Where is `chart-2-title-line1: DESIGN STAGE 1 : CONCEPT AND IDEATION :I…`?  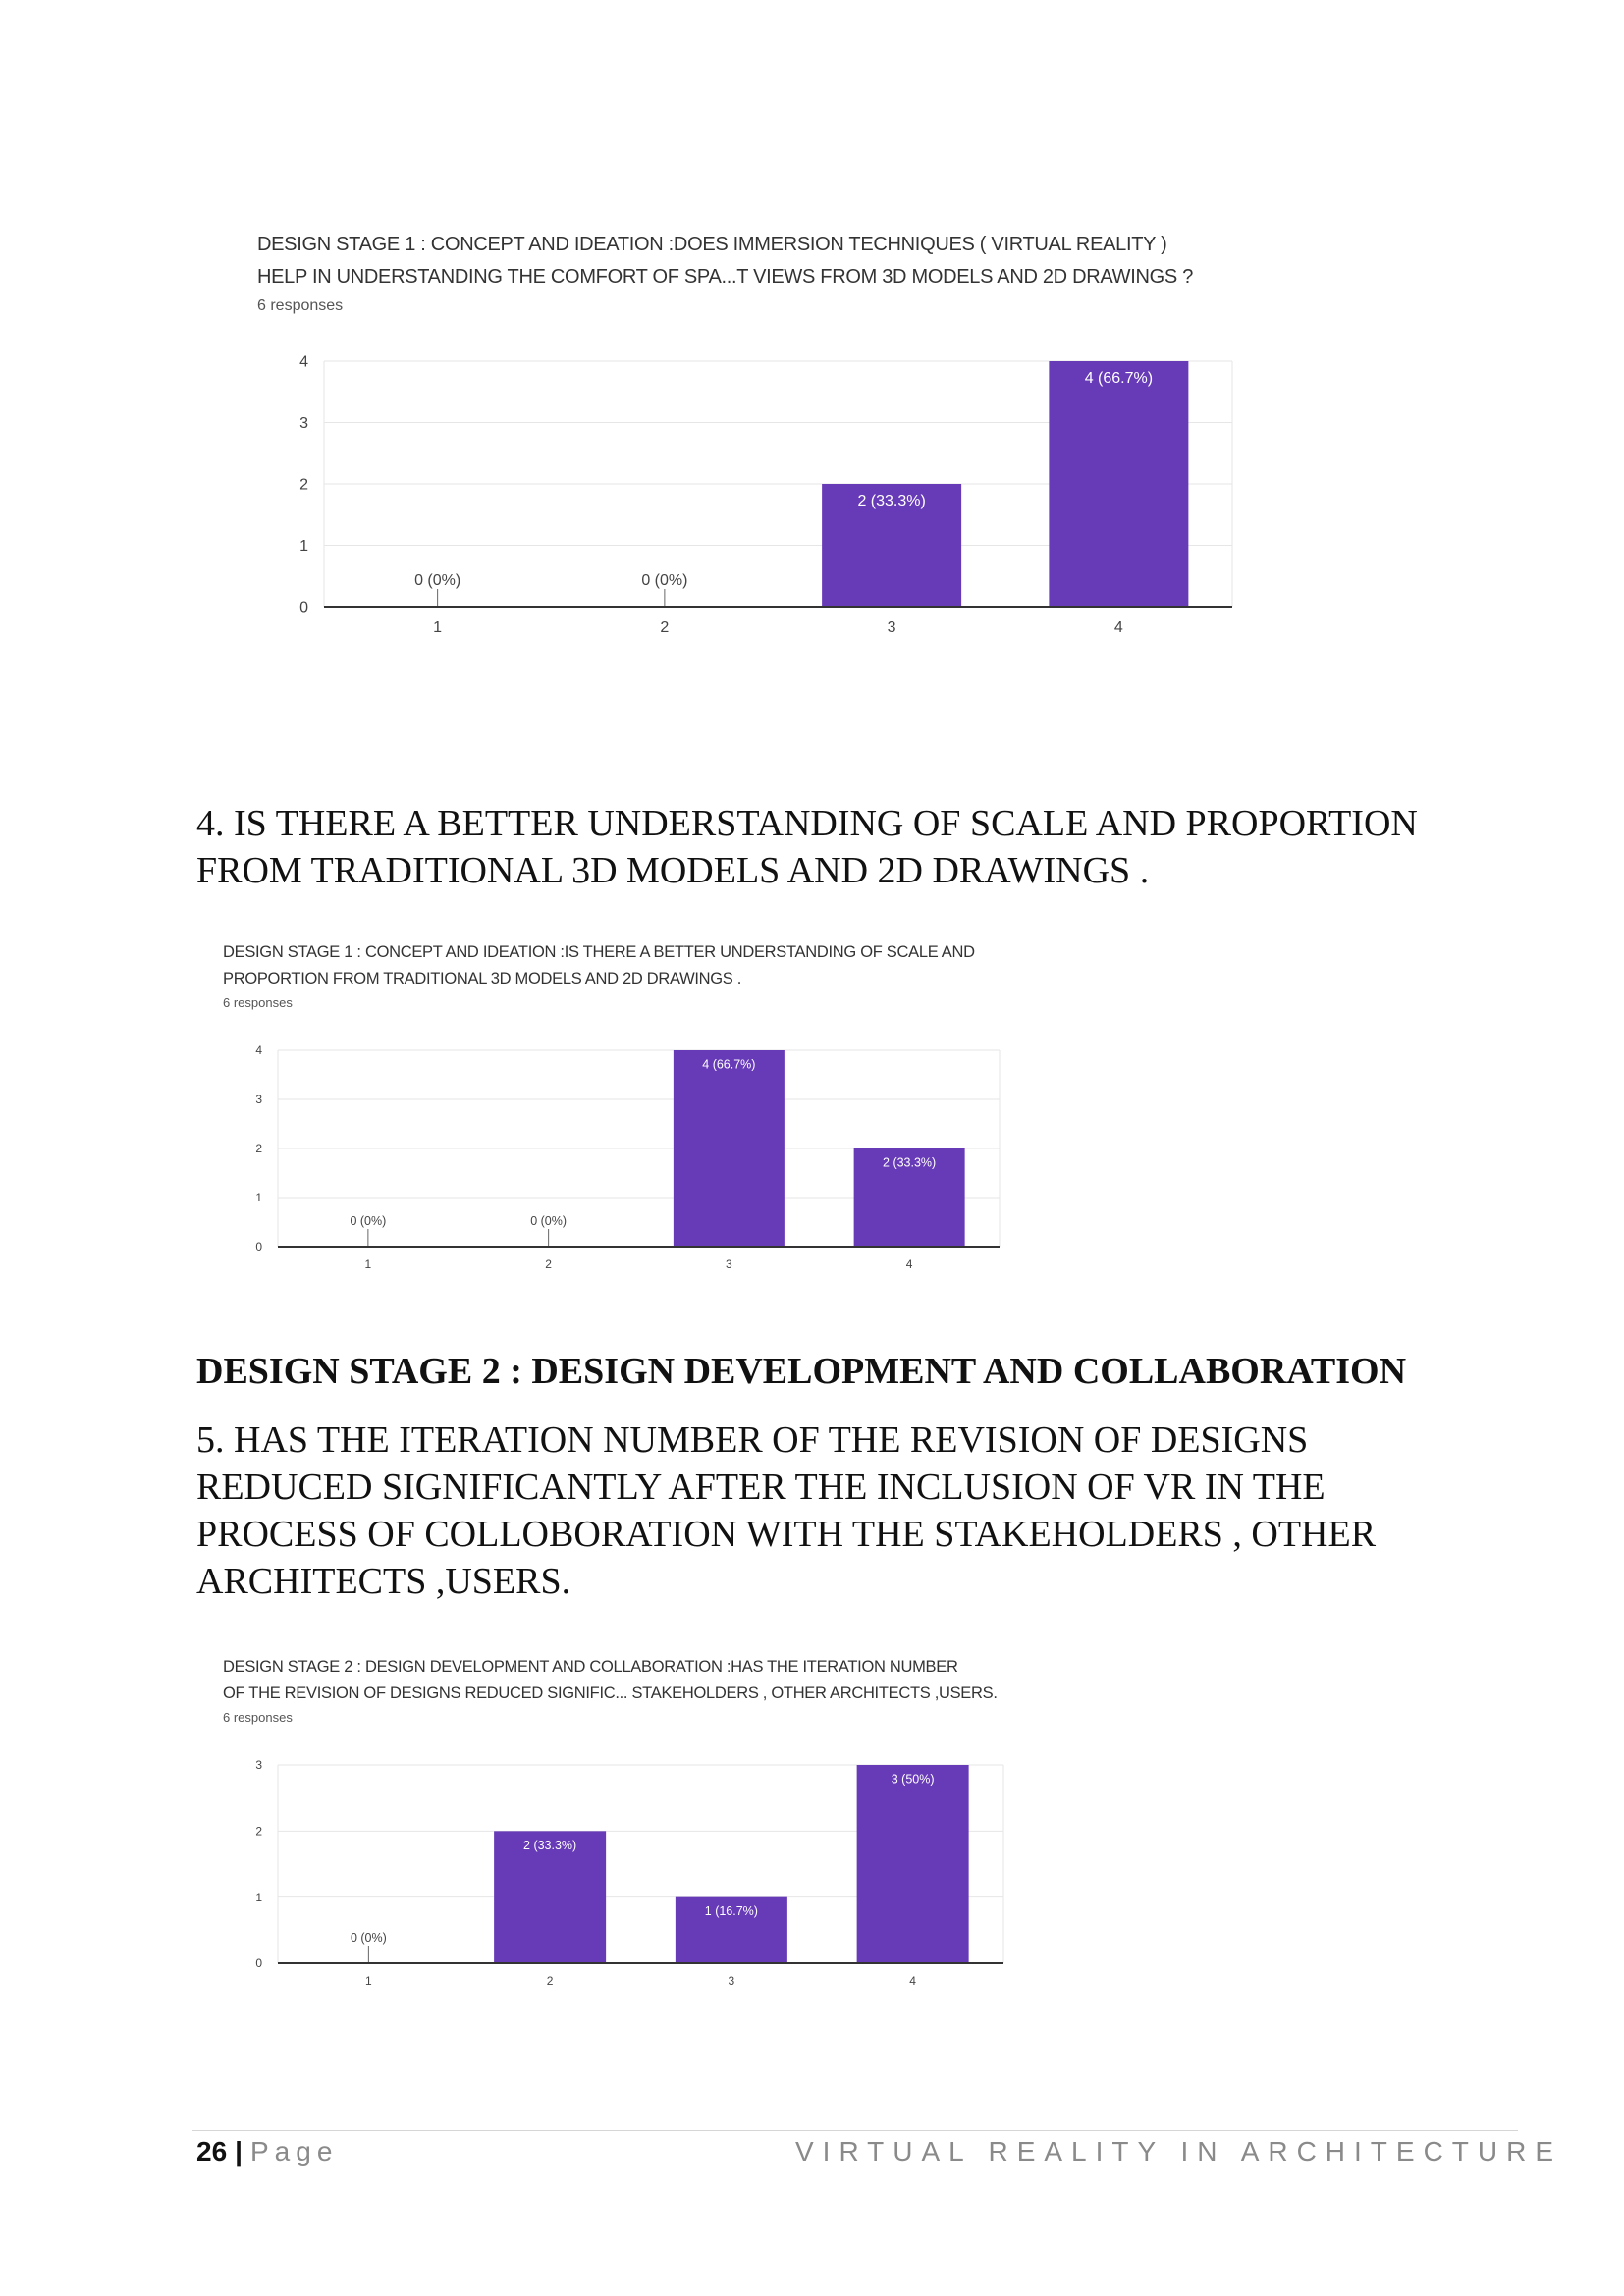 chart-2-title-line1: DESIGN STAGE 1 : CONCEPT AND IDEATION :I… is located at coordinates (599, 952).